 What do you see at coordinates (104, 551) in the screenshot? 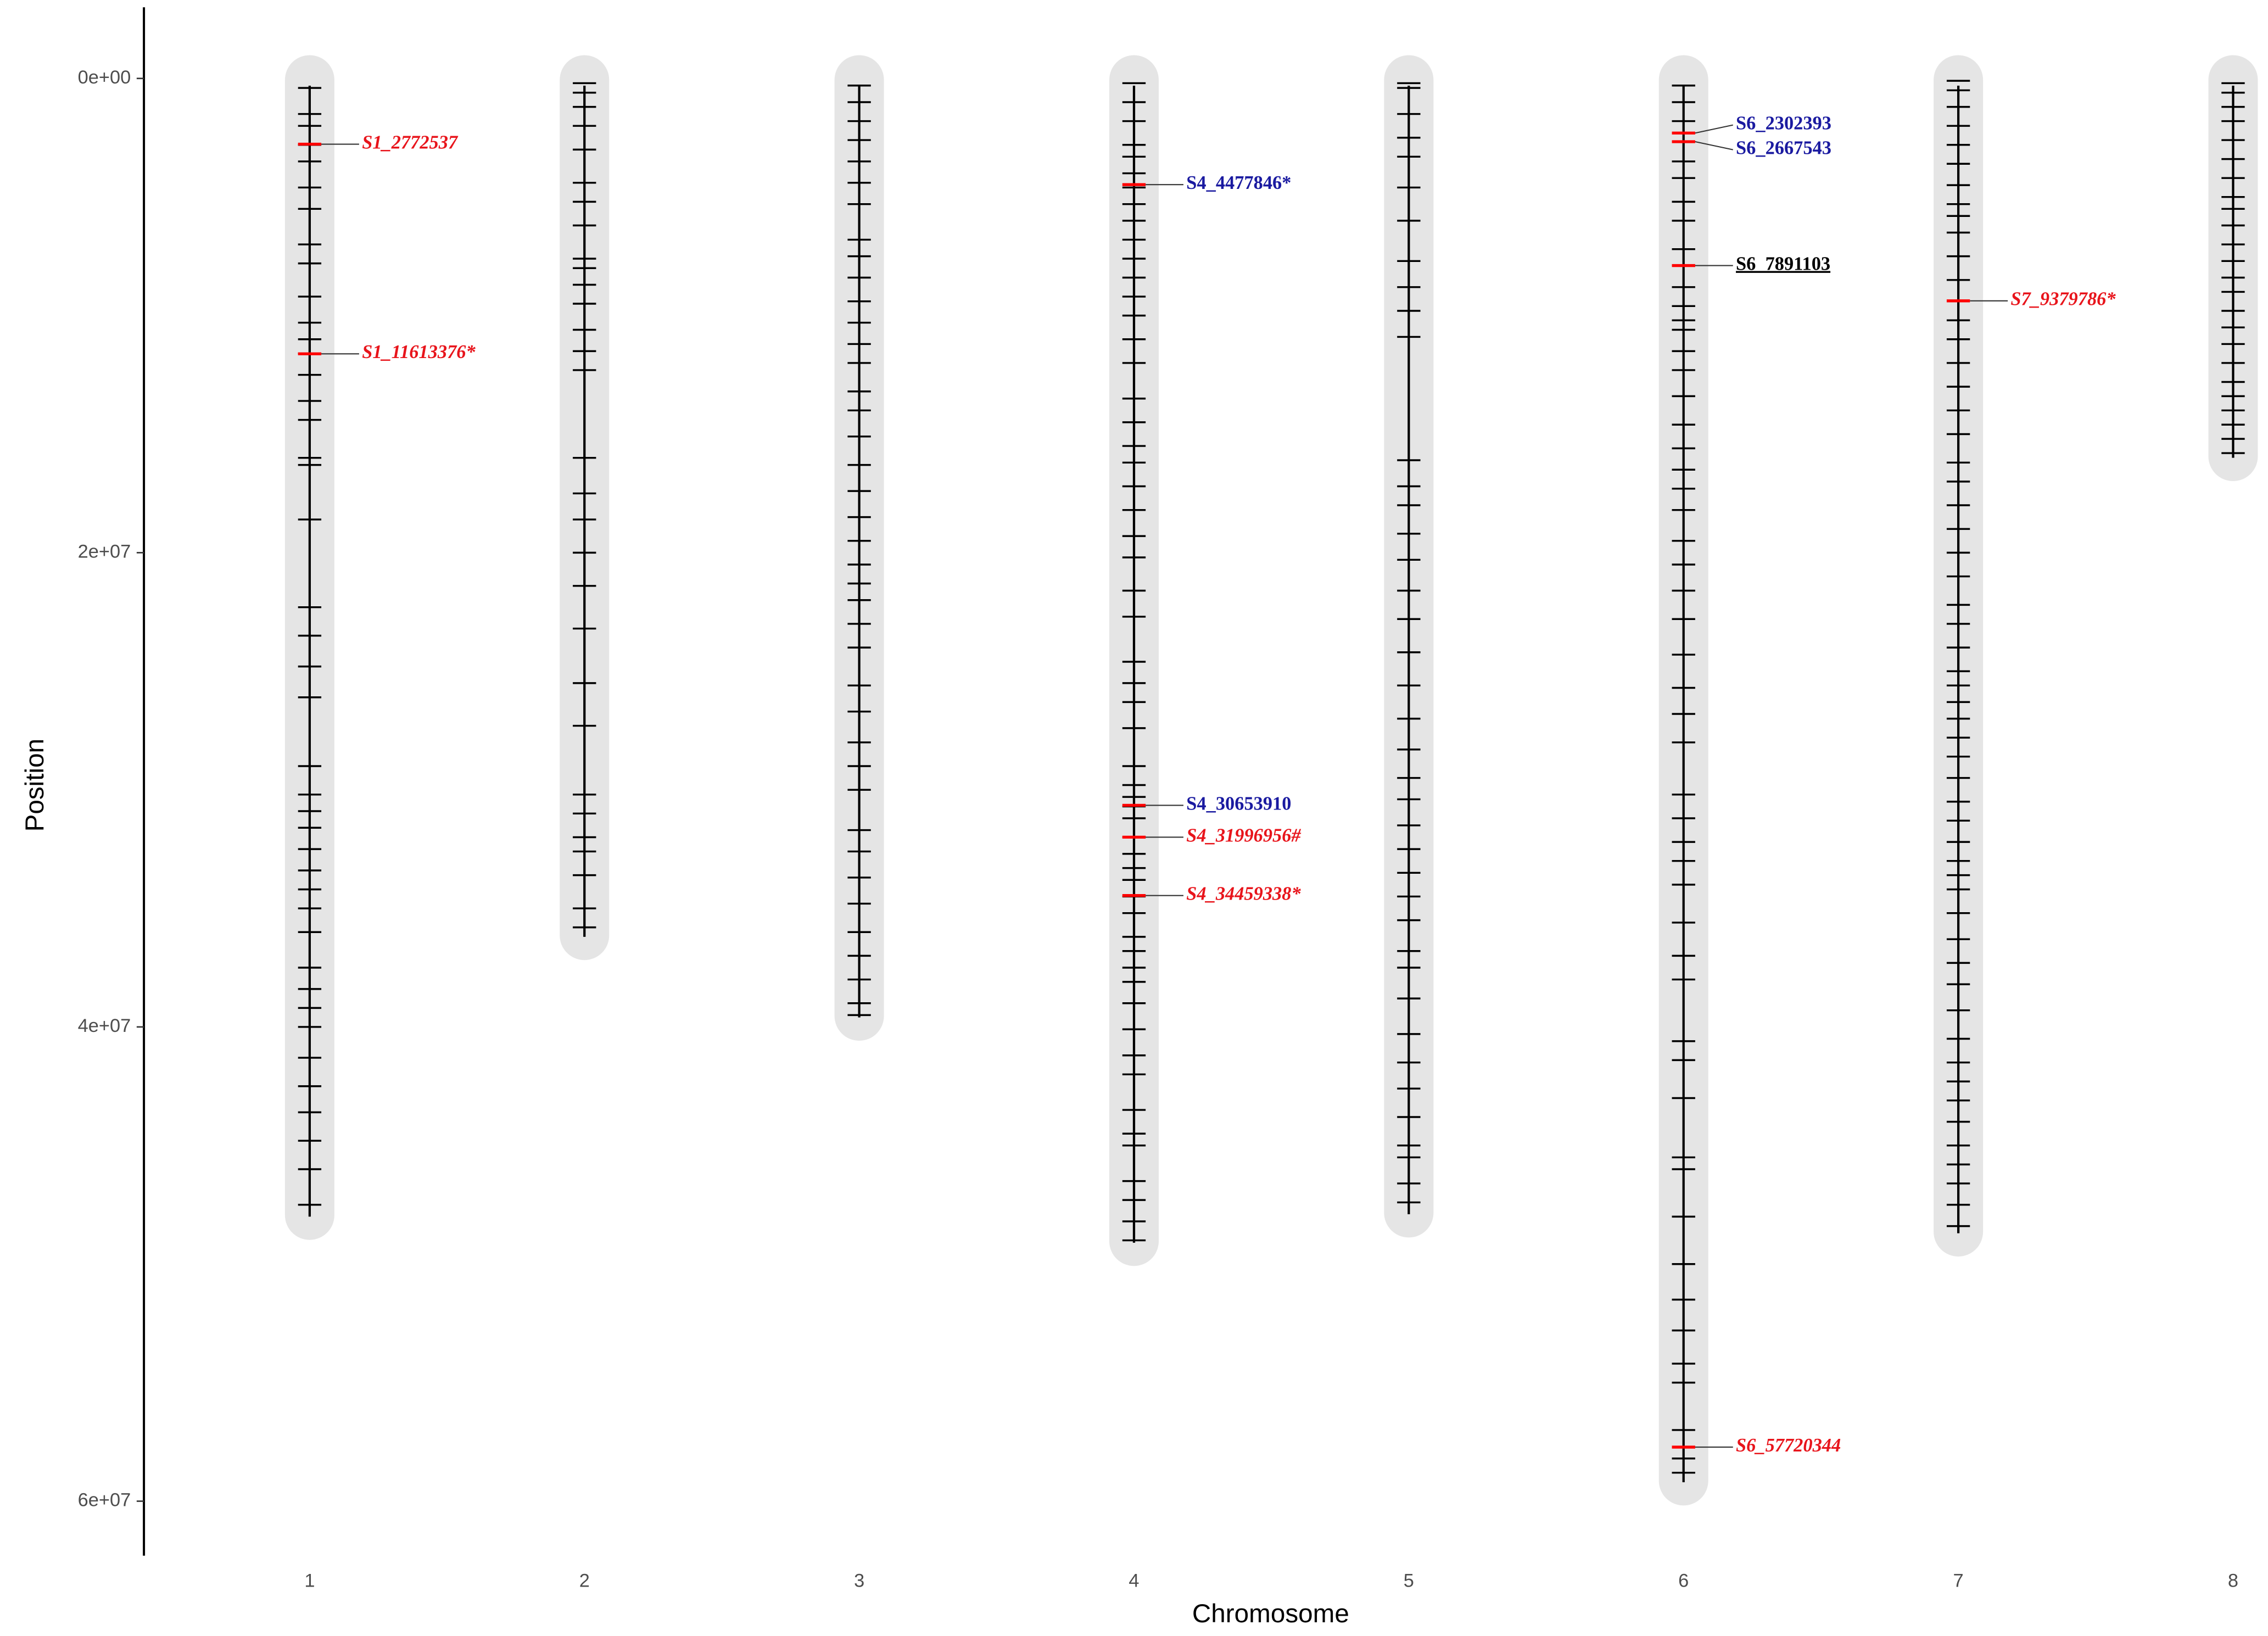
I see `y-tick-label: 2e+07` at bounding box center [104, 551].